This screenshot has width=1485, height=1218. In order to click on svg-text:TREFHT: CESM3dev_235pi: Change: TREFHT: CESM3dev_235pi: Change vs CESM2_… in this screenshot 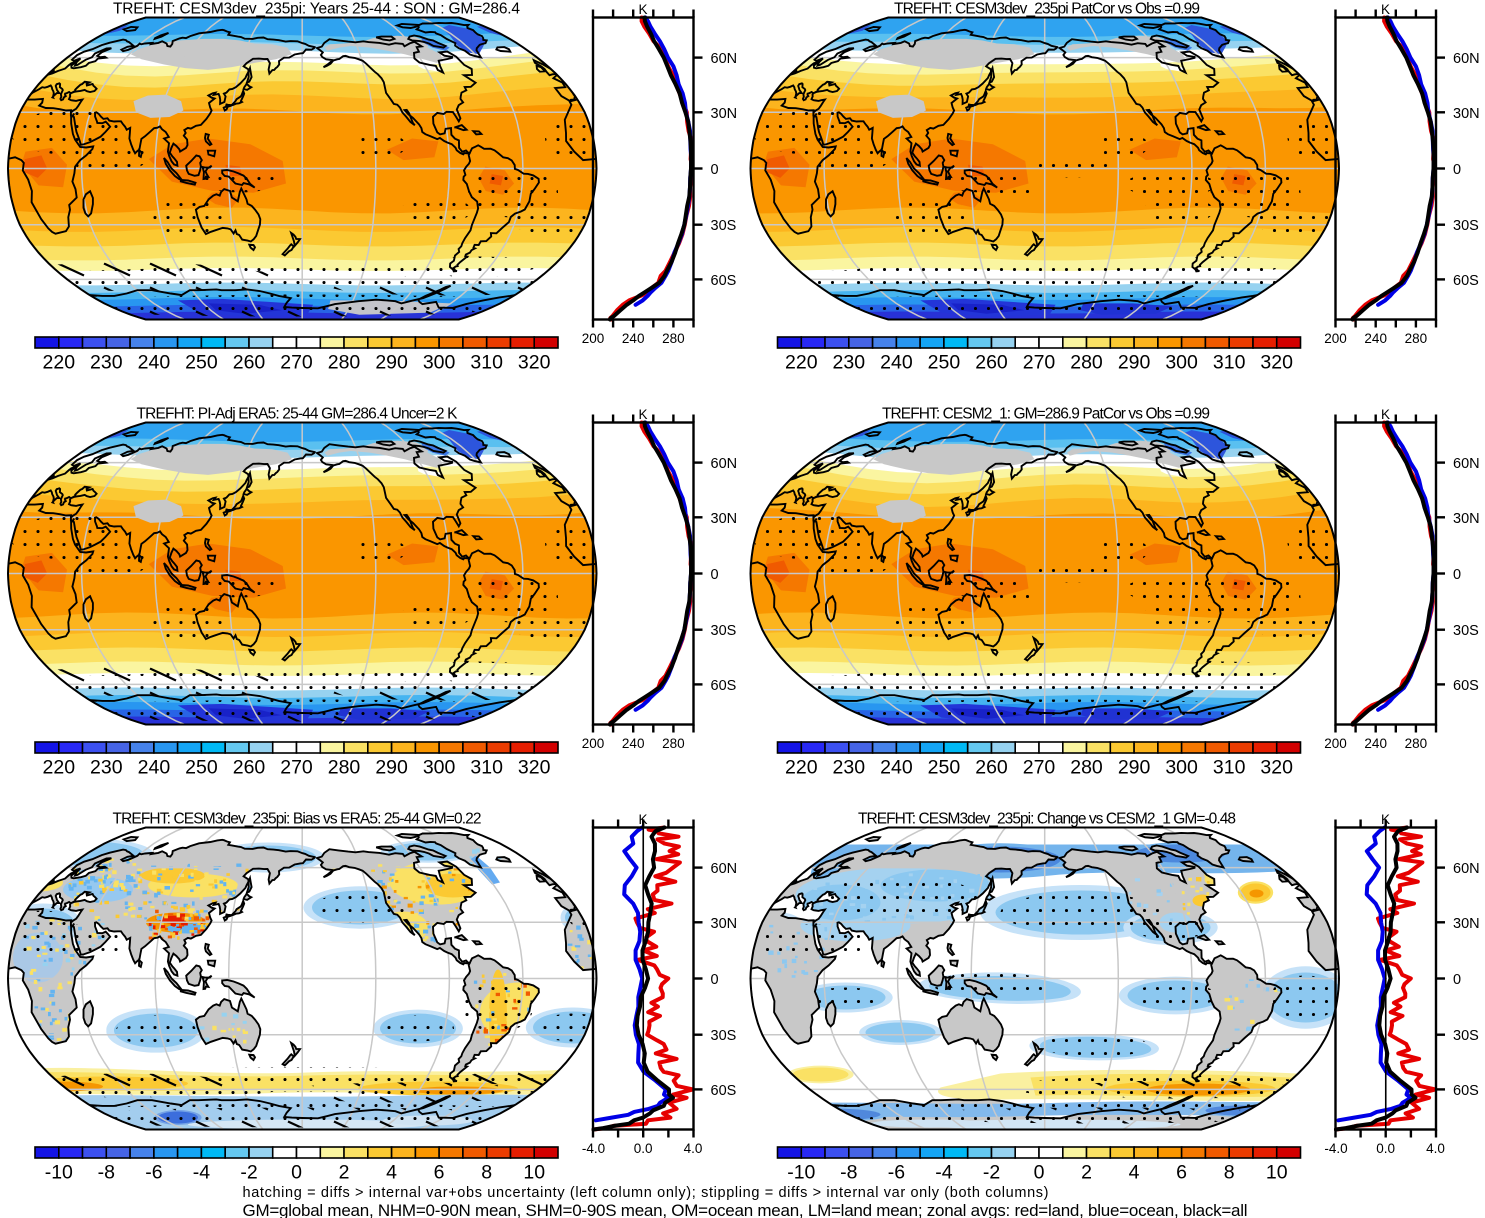, I will do `click(1047, 819)`.